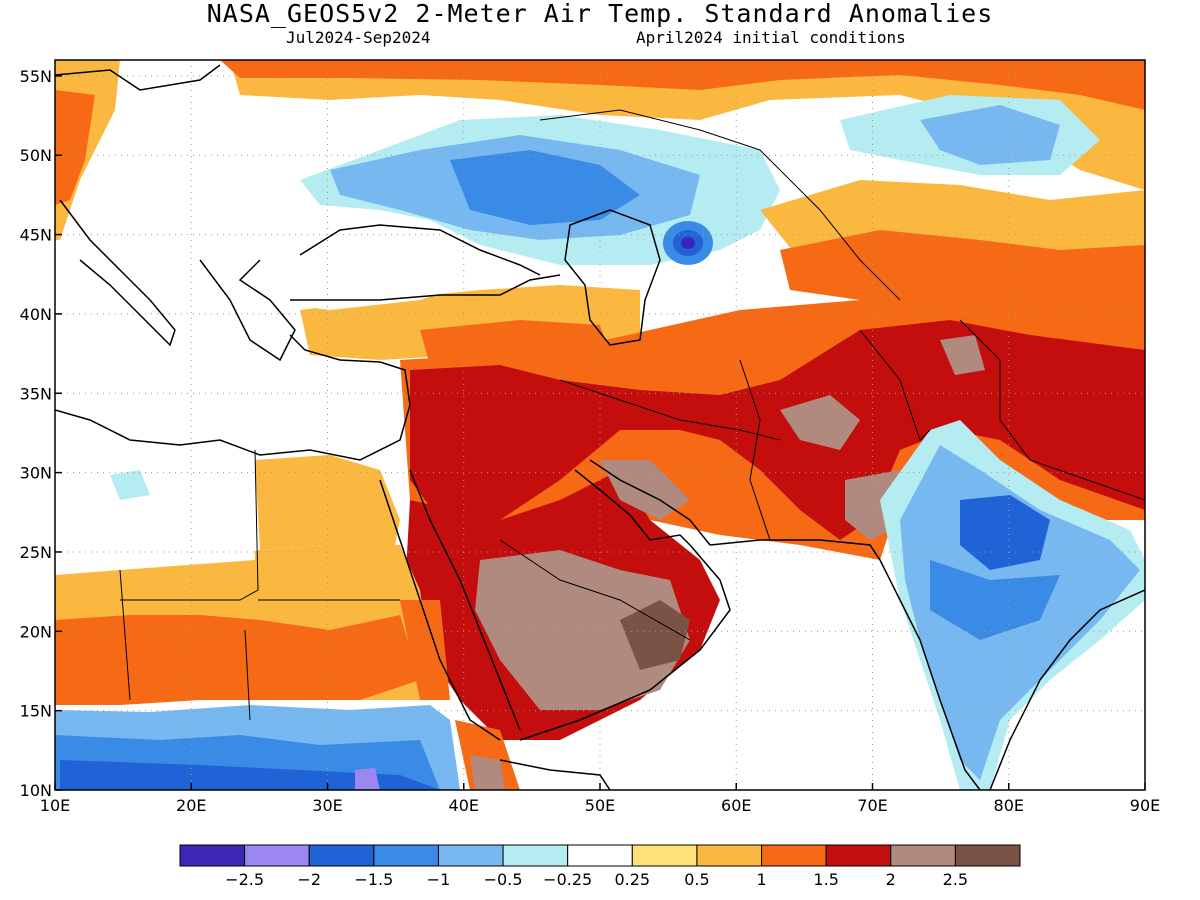  What do you see at coordinates (41, 433) in the screenshot?
I see `latitude-axis: 10N 15N 20N 25N 30N 35N 40N 45N 50N 55N` at bounding box center [41, 433].